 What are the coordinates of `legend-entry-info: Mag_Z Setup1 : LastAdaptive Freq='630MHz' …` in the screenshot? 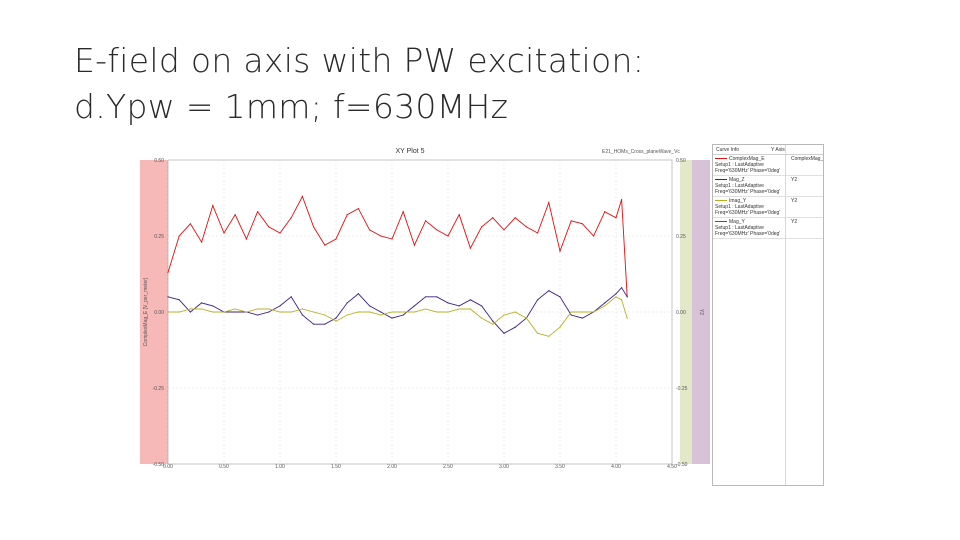 It's located at (751, 186).